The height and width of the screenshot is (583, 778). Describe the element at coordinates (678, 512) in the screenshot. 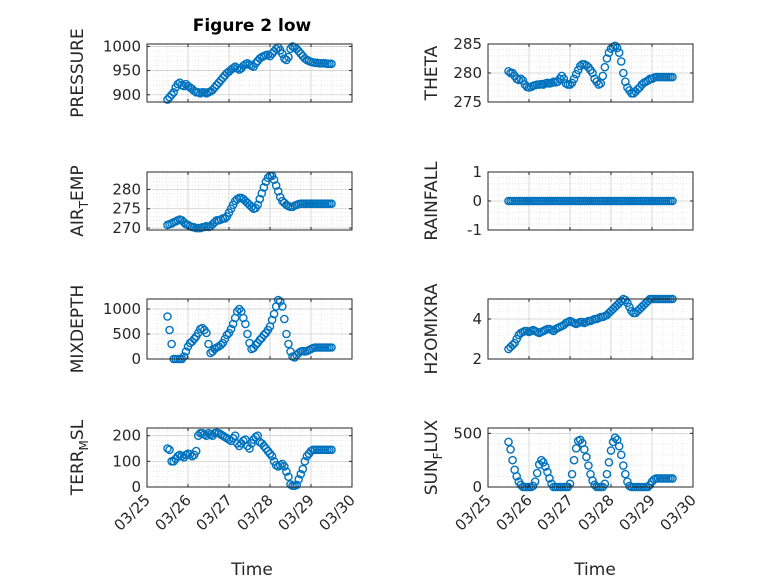

I see `x-tick-label: 03/30` at that location.